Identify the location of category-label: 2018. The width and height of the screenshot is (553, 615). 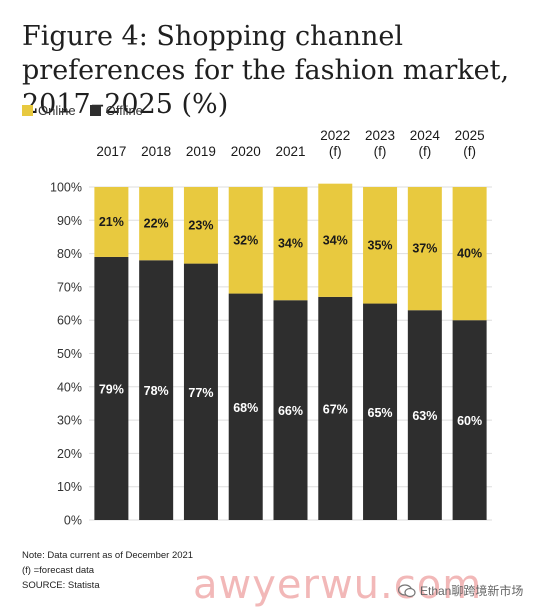
(156, 151).